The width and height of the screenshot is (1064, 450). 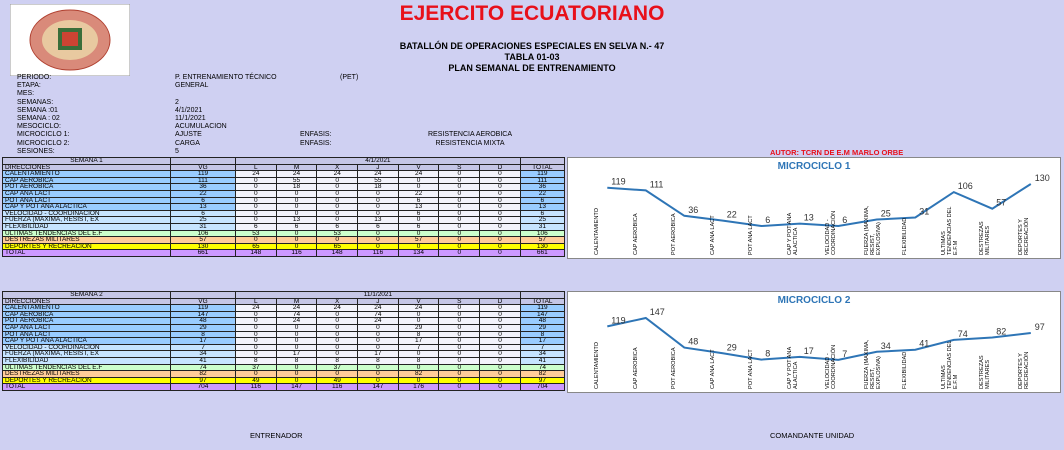 I want to click on cell-value: 148, so click(x=337, y=253).